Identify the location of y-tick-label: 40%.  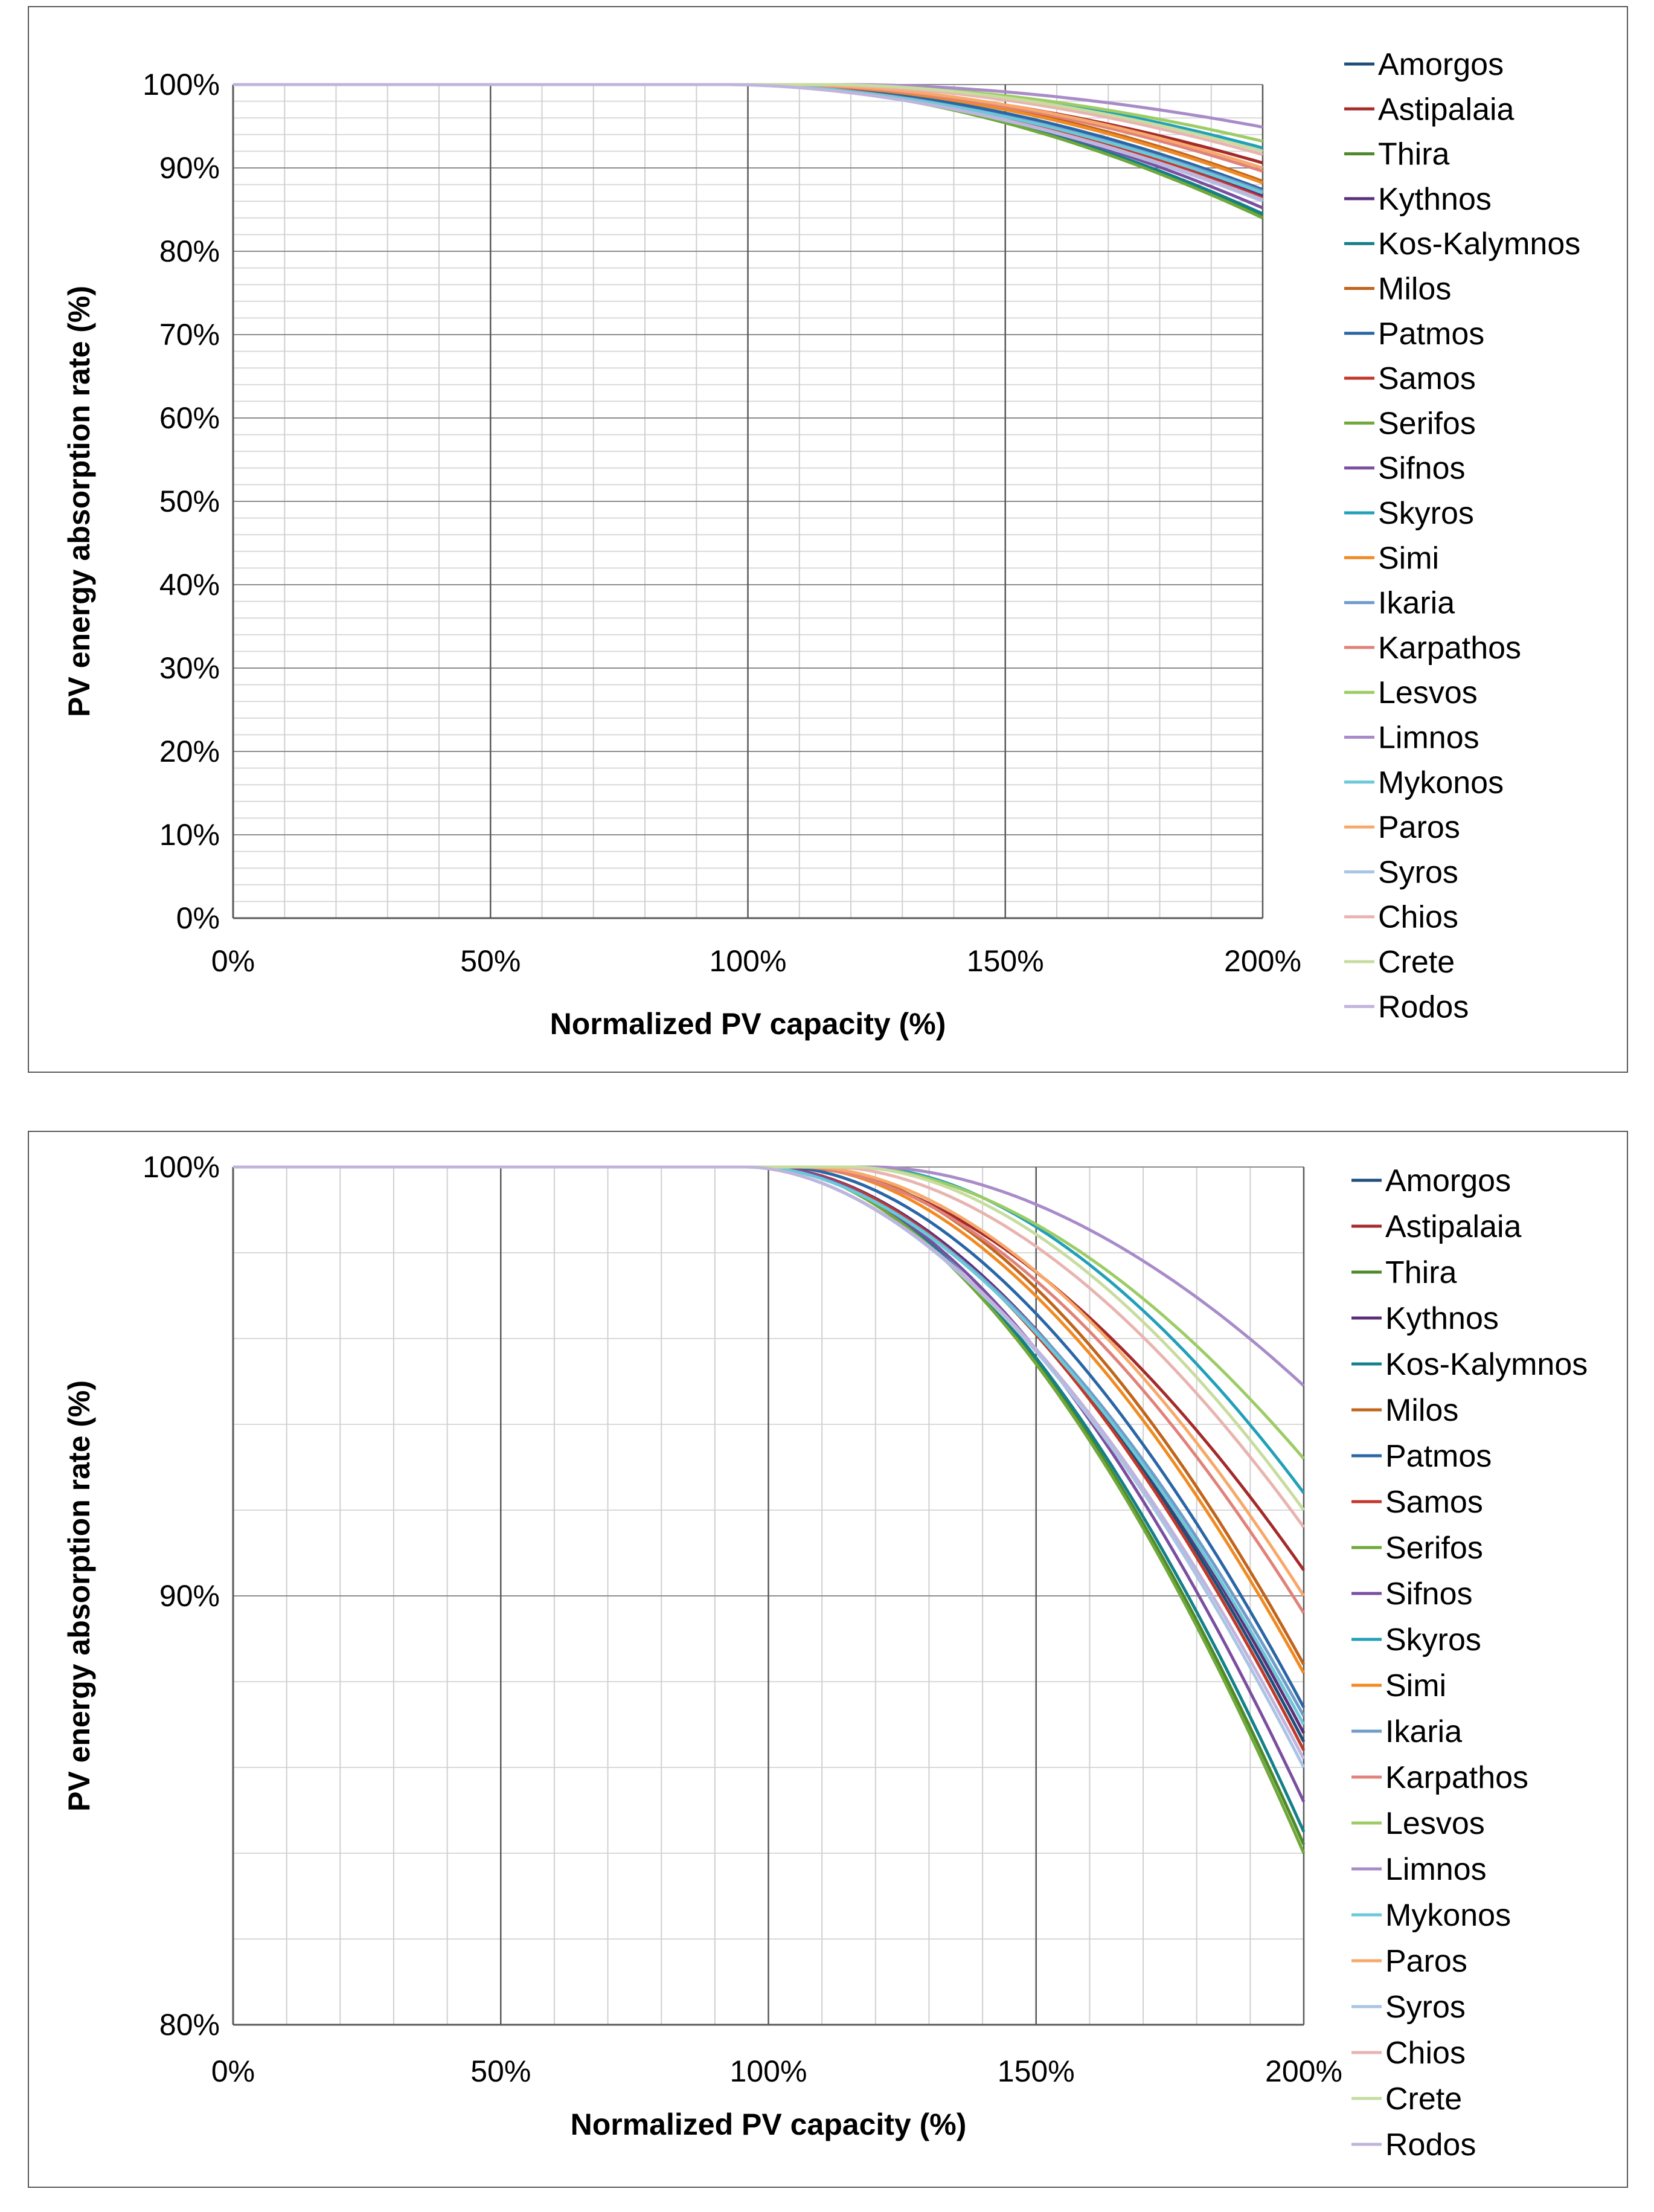
(189, 585).